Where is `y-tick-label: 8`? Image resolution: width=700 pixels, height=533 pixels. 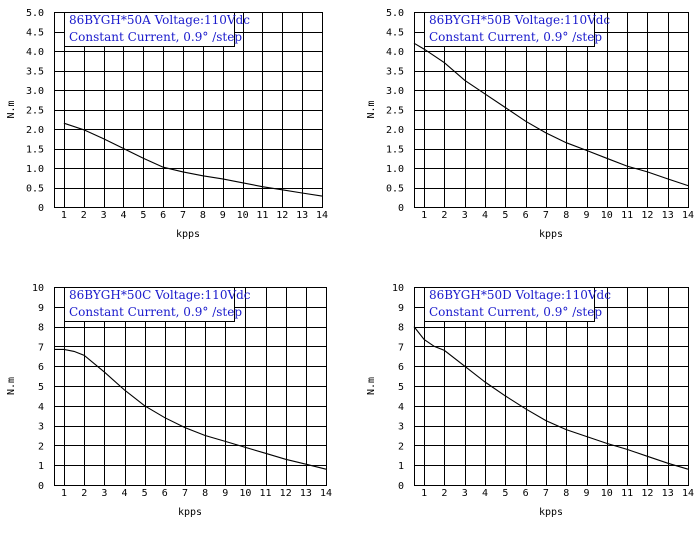 y-tick-label: 8 is located at coordinates (401, 328).